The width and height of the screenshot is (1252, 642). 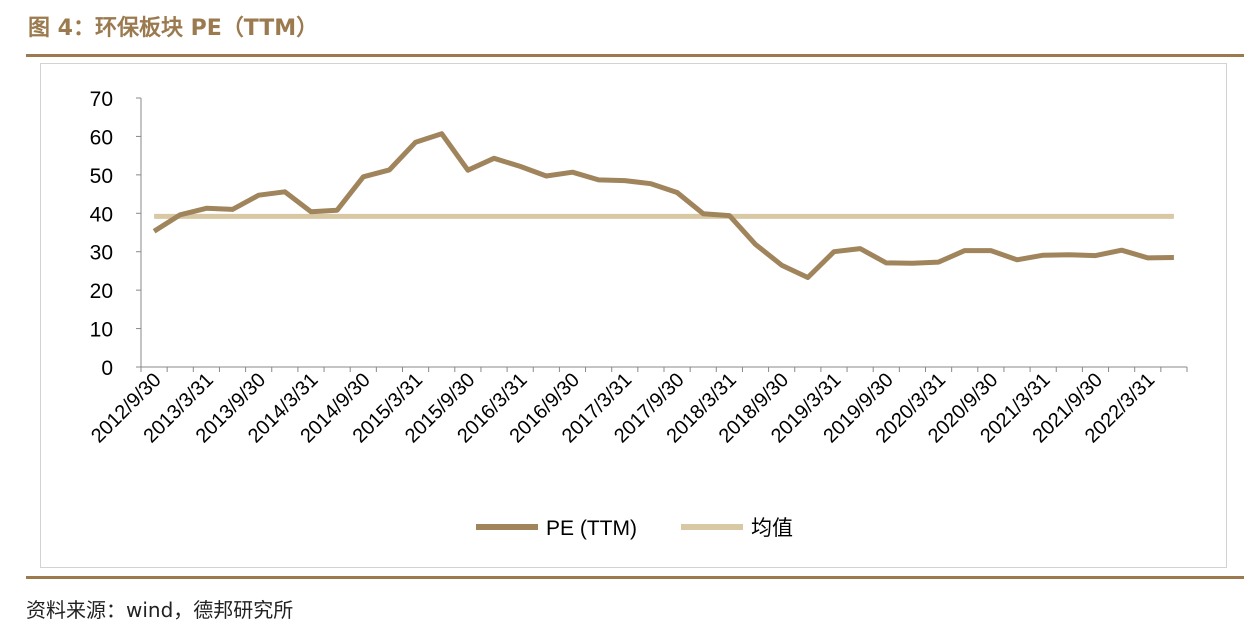 What do you see at coordinates (173, 28) in the screenshot?
I see `figure-title: 图 4：环保板块 PE（TTM）` at bounding box center [173, 28].